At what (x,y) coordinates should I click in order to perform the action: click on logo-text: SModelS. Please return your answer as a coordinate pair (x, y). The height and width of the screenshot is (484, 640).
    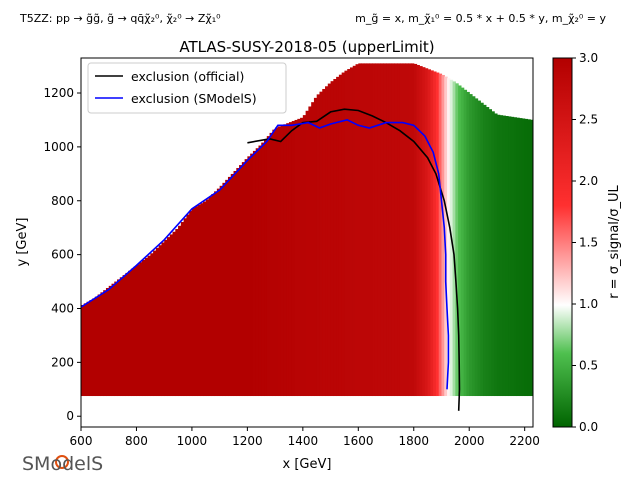
    Looking at the image, I should click on (62, 464).